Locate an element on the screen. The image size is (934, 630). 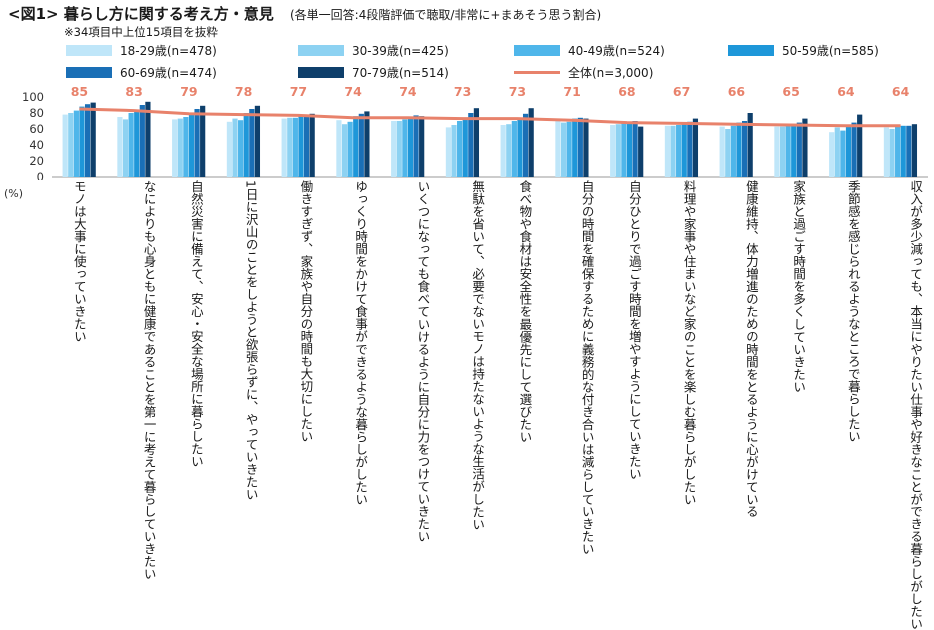
y-tick-label: 60 is located at coordinates (36, 129).